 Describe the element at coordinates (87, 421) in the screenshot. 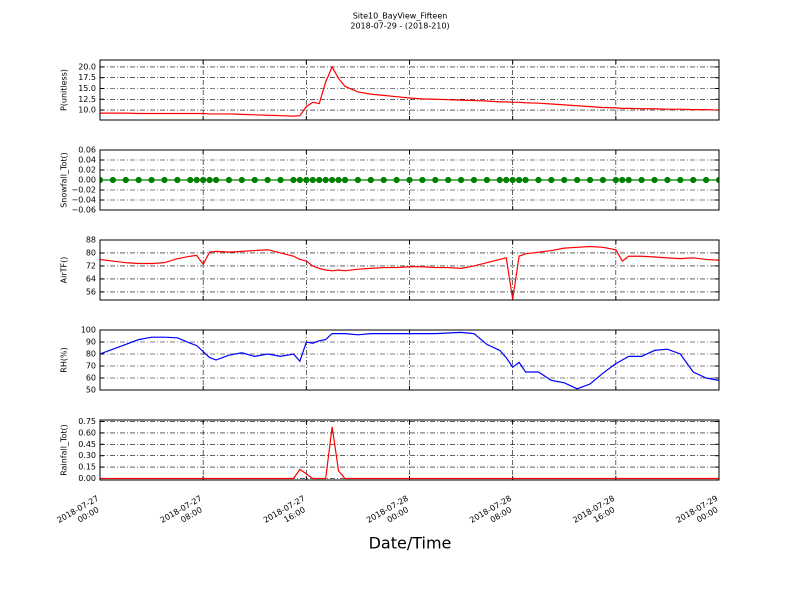

I see `y-tick-label: 0.75` at that location.